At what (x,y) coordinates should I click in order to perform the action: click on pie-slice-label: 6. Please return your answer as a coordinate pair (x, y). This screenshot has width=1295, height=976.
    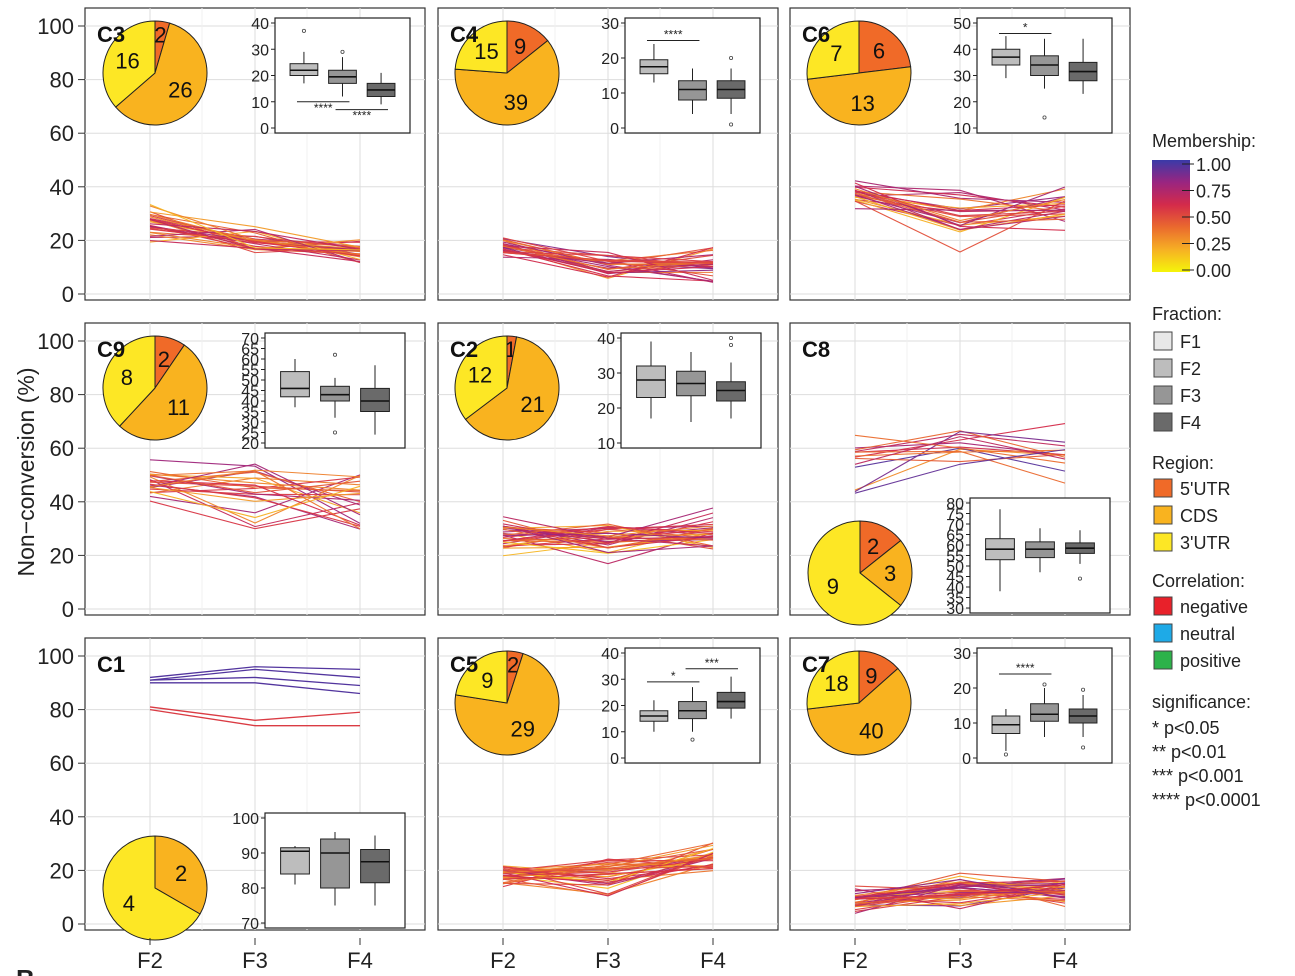
    Looking at the image, I should click on (879, 50).